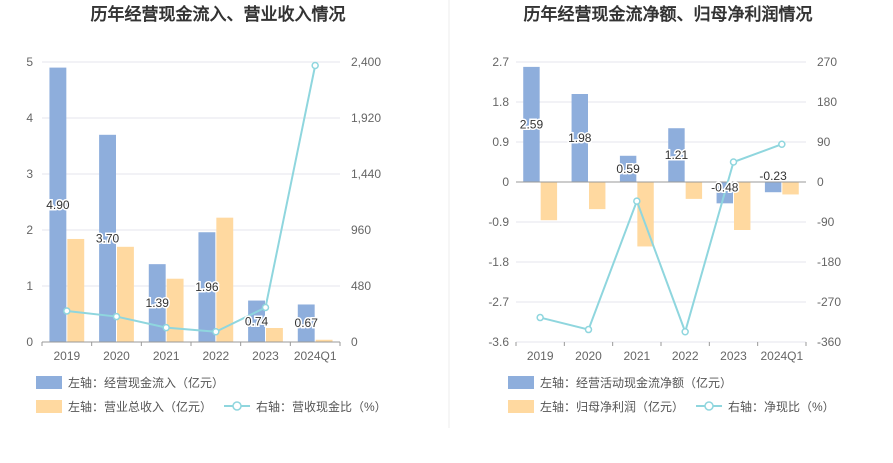 The height and width of the screenshot is (463, 893). I want to click on data-label: 1.96, so click(207, 287).